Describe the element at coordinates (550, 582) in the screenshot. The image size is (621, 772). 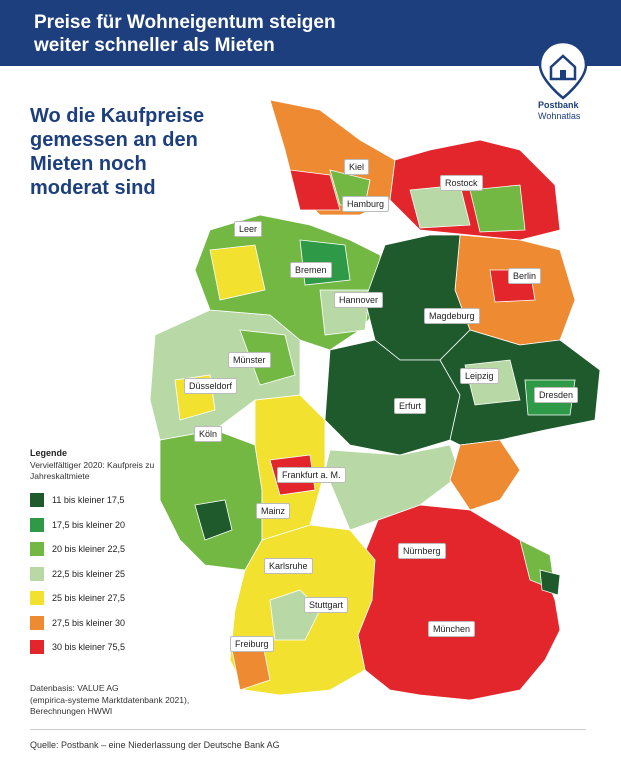
I see `region-bavaria-east-dark` at that location.